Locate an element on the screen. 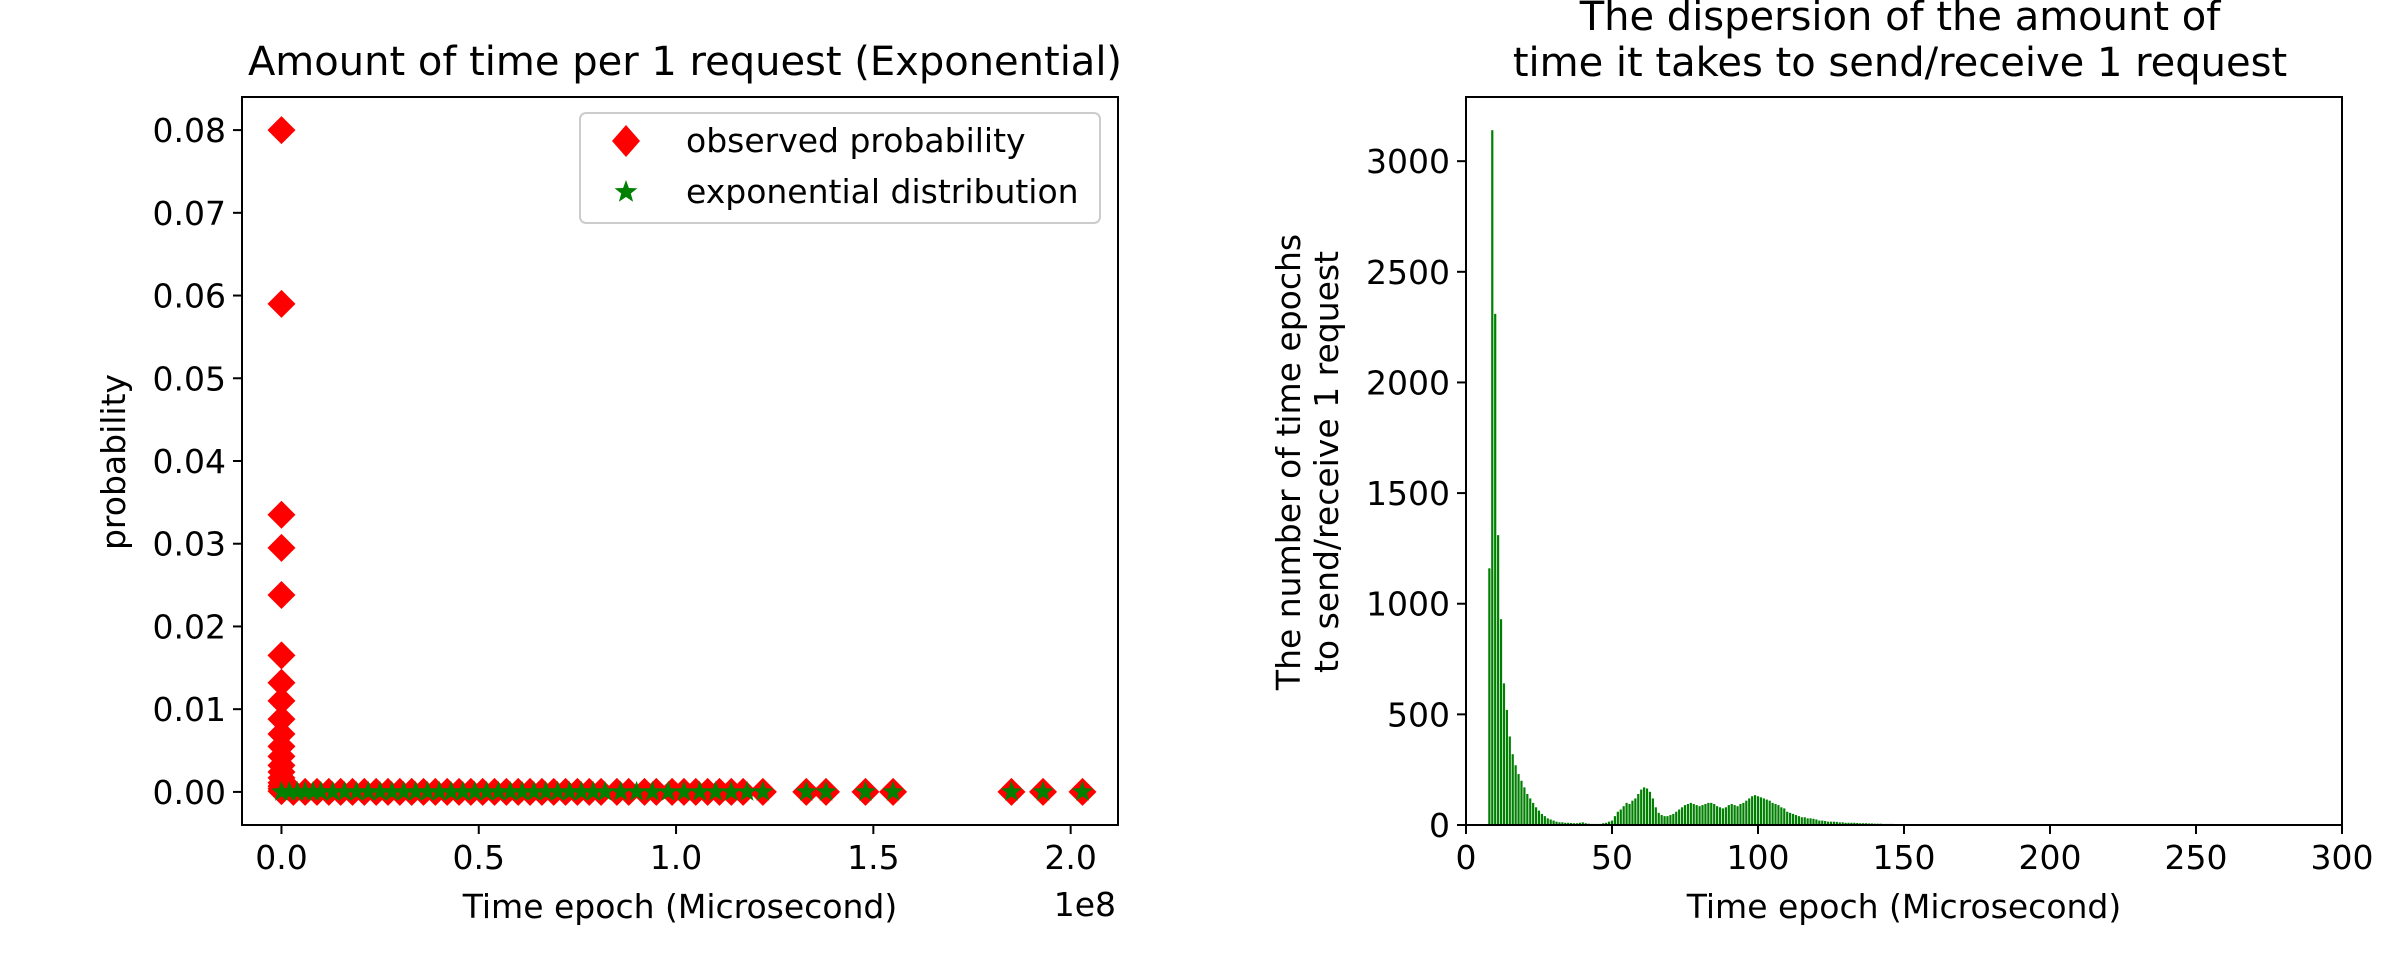  right-y-tick-label: 1500 is located at coordinates (1408, 493).